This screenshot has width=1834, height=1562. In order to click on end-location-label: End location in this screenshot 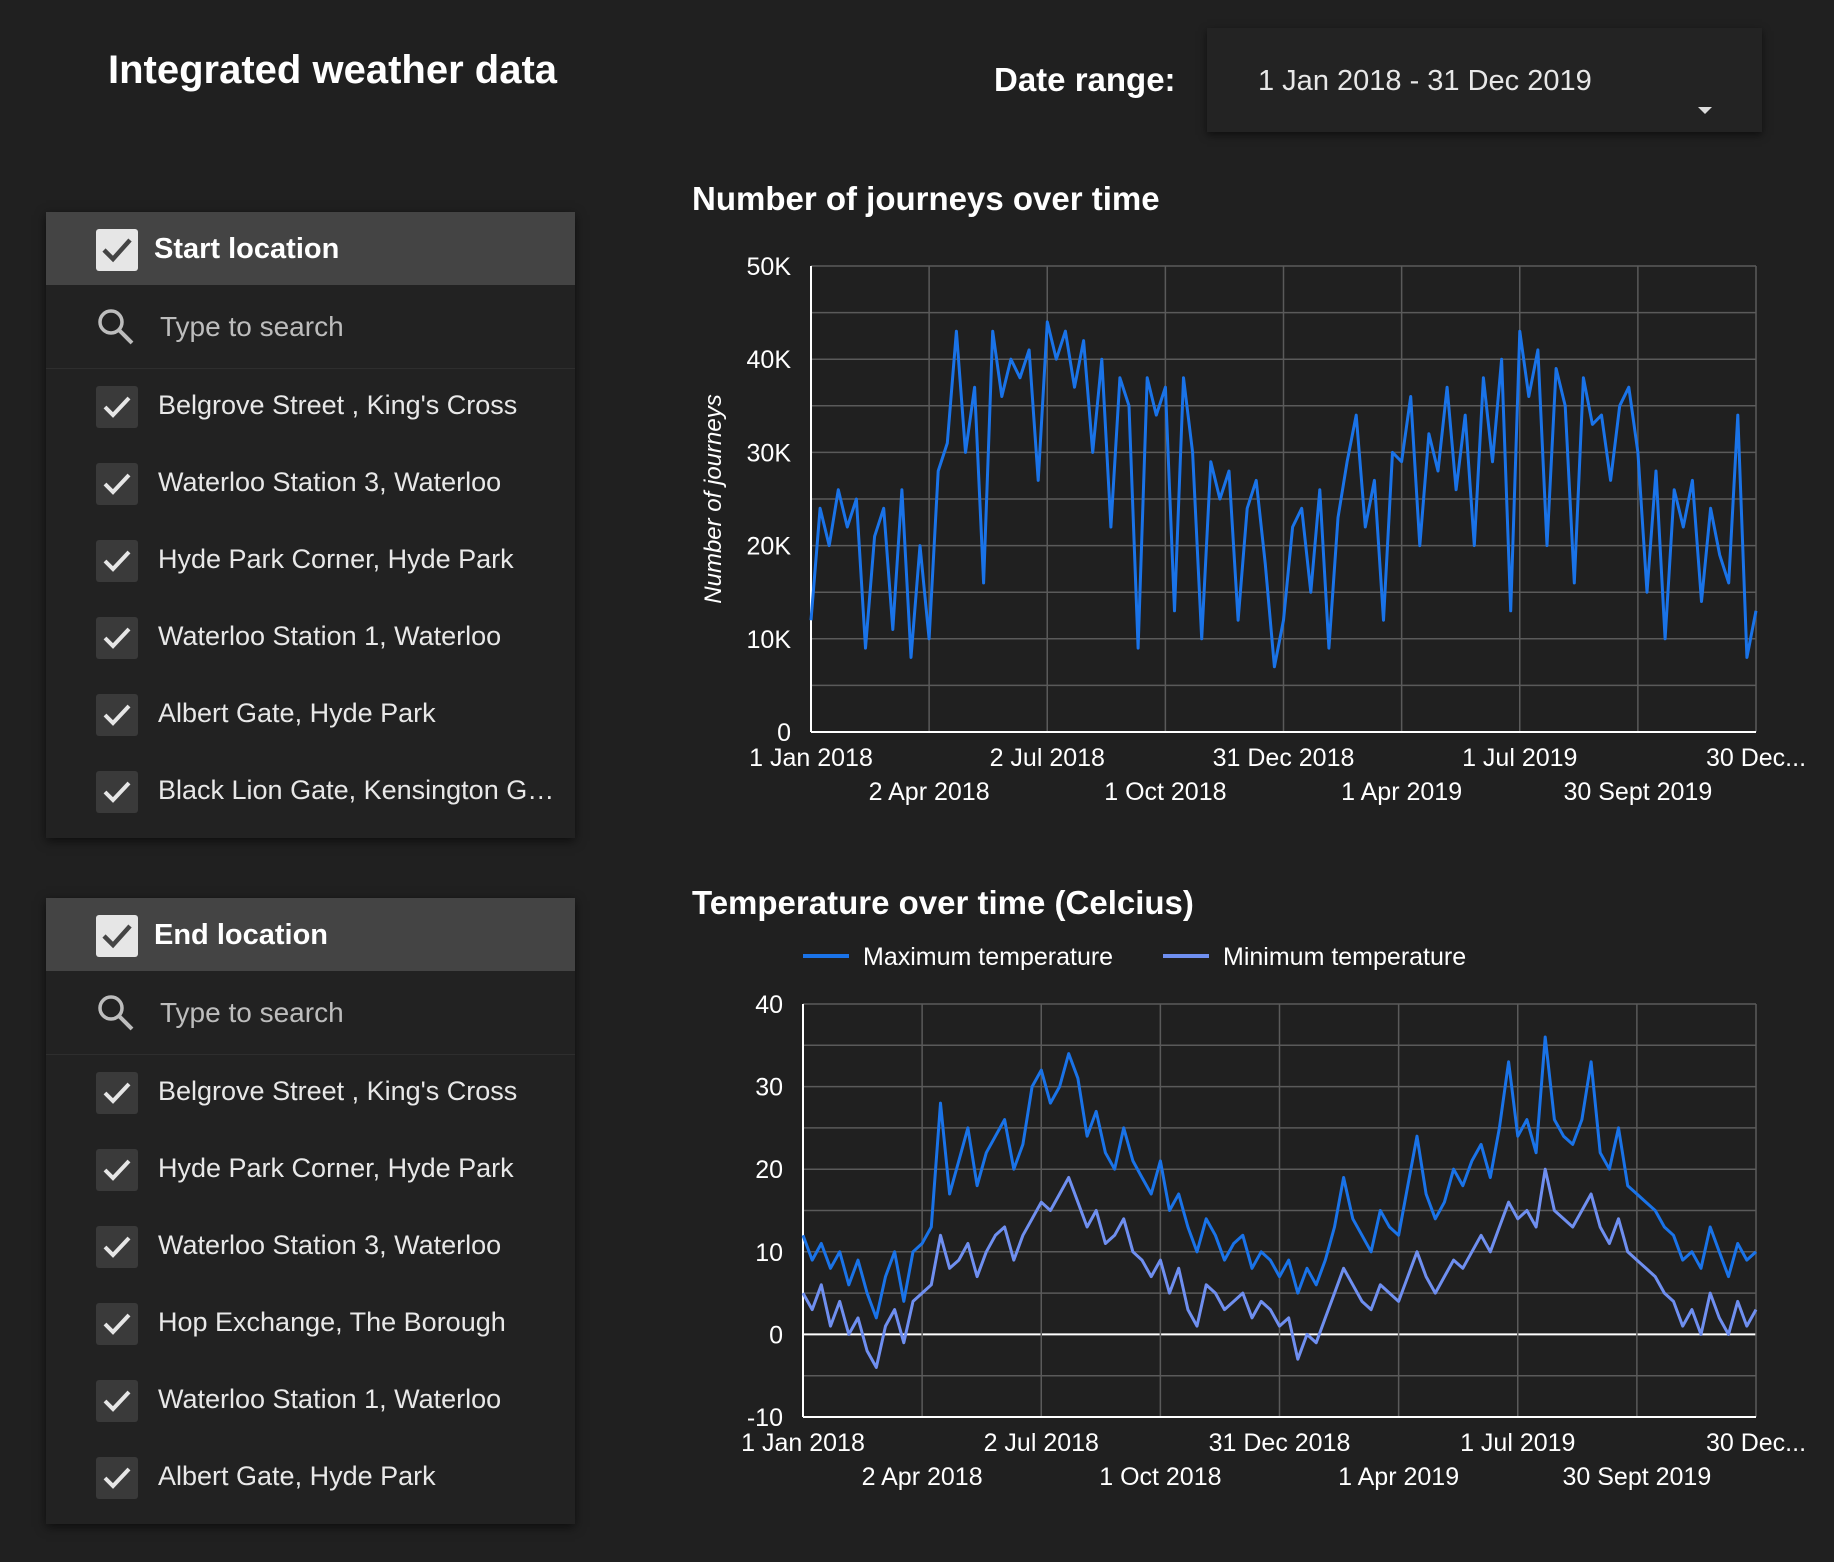, I will do `click(241, 935)`.